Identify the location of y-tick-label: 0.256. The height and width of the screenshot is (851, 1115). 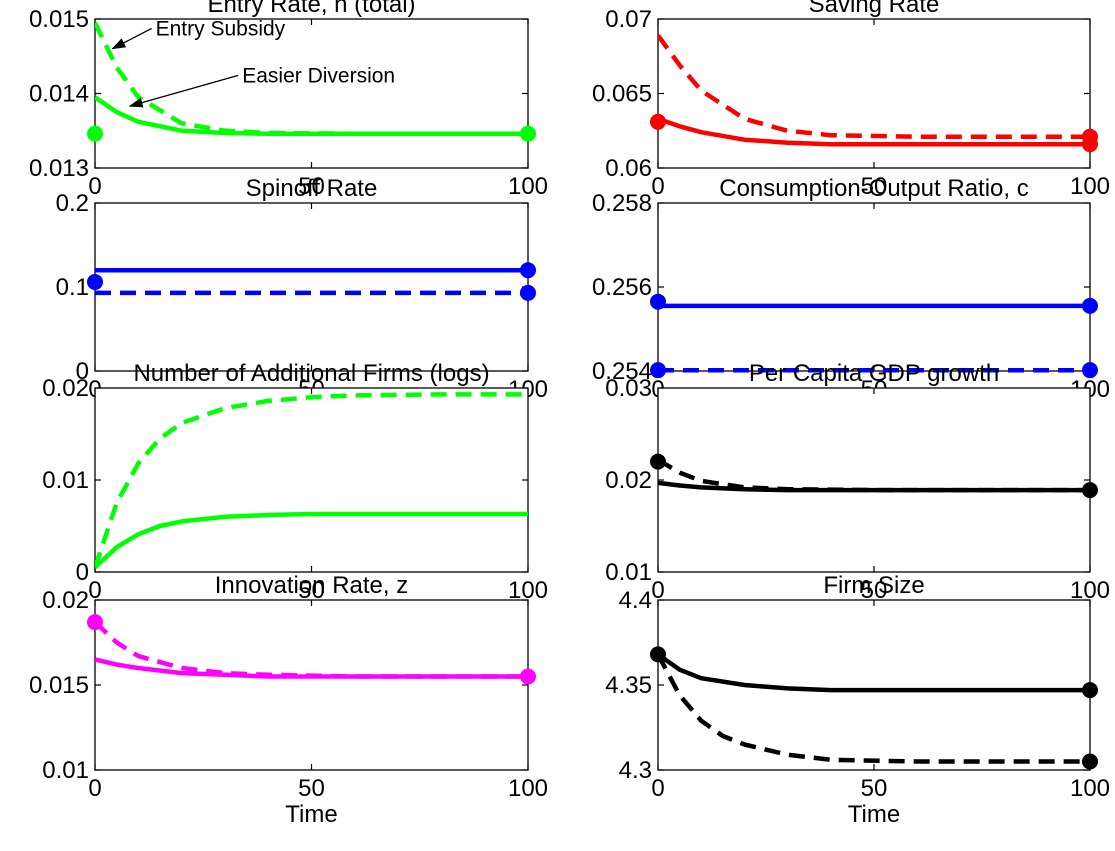
(622, 287).